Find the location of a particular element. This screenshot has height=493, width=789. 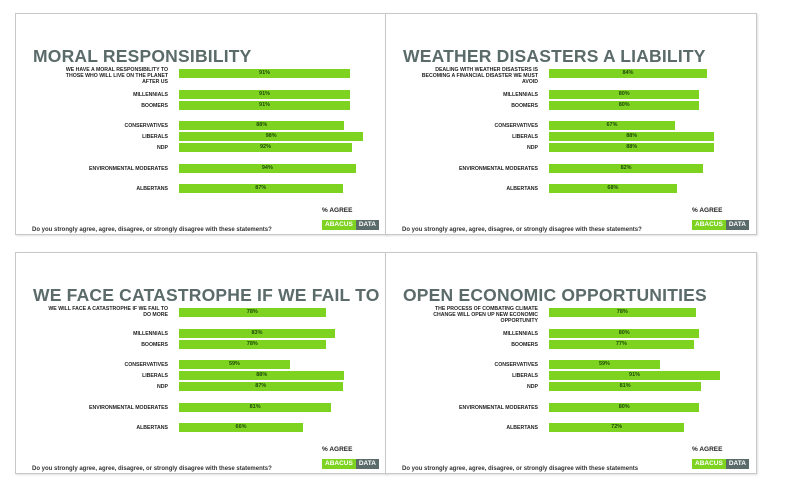

chart-title: WEATHER DISASTERS A LIABILITY is located at coordinates (554, 56).